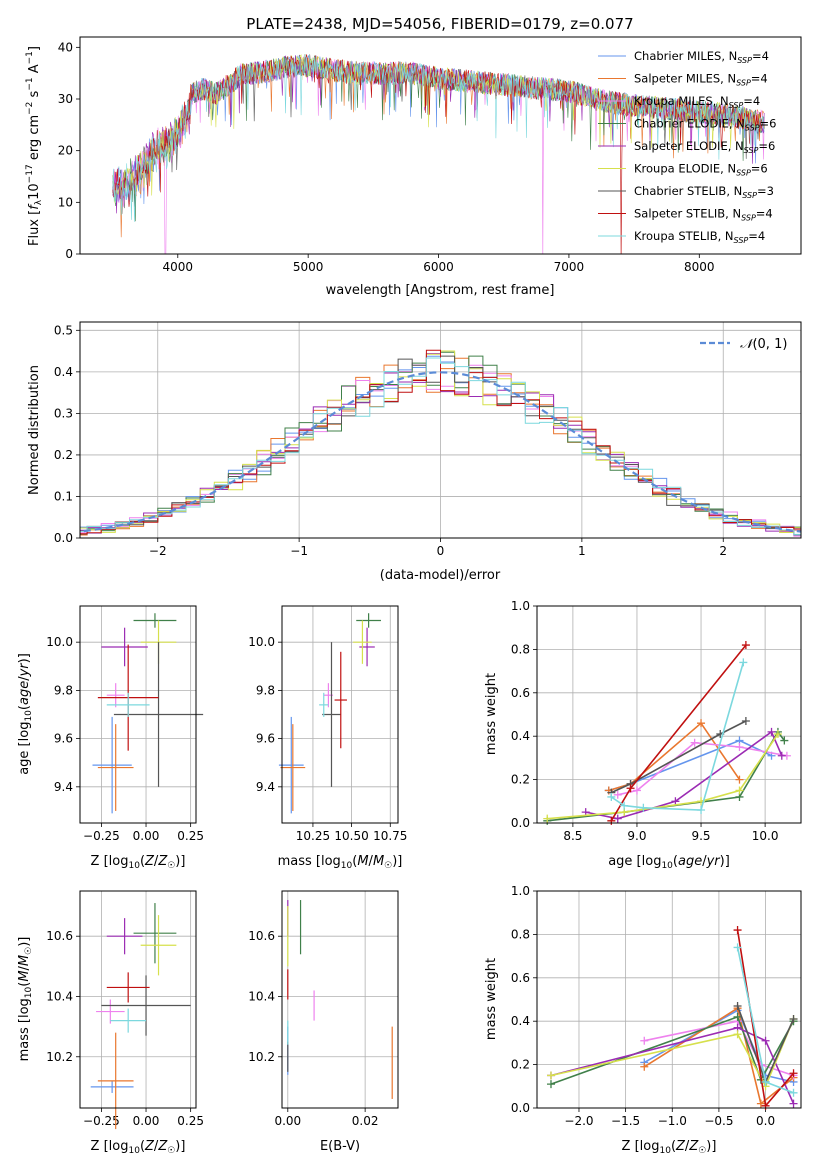 This screenshot has height=1170, width=819. What do you see at coordinates (63, 690) in the screenshot?
I see `y-tick-label: 9.8` at bounding box center [63, 690].